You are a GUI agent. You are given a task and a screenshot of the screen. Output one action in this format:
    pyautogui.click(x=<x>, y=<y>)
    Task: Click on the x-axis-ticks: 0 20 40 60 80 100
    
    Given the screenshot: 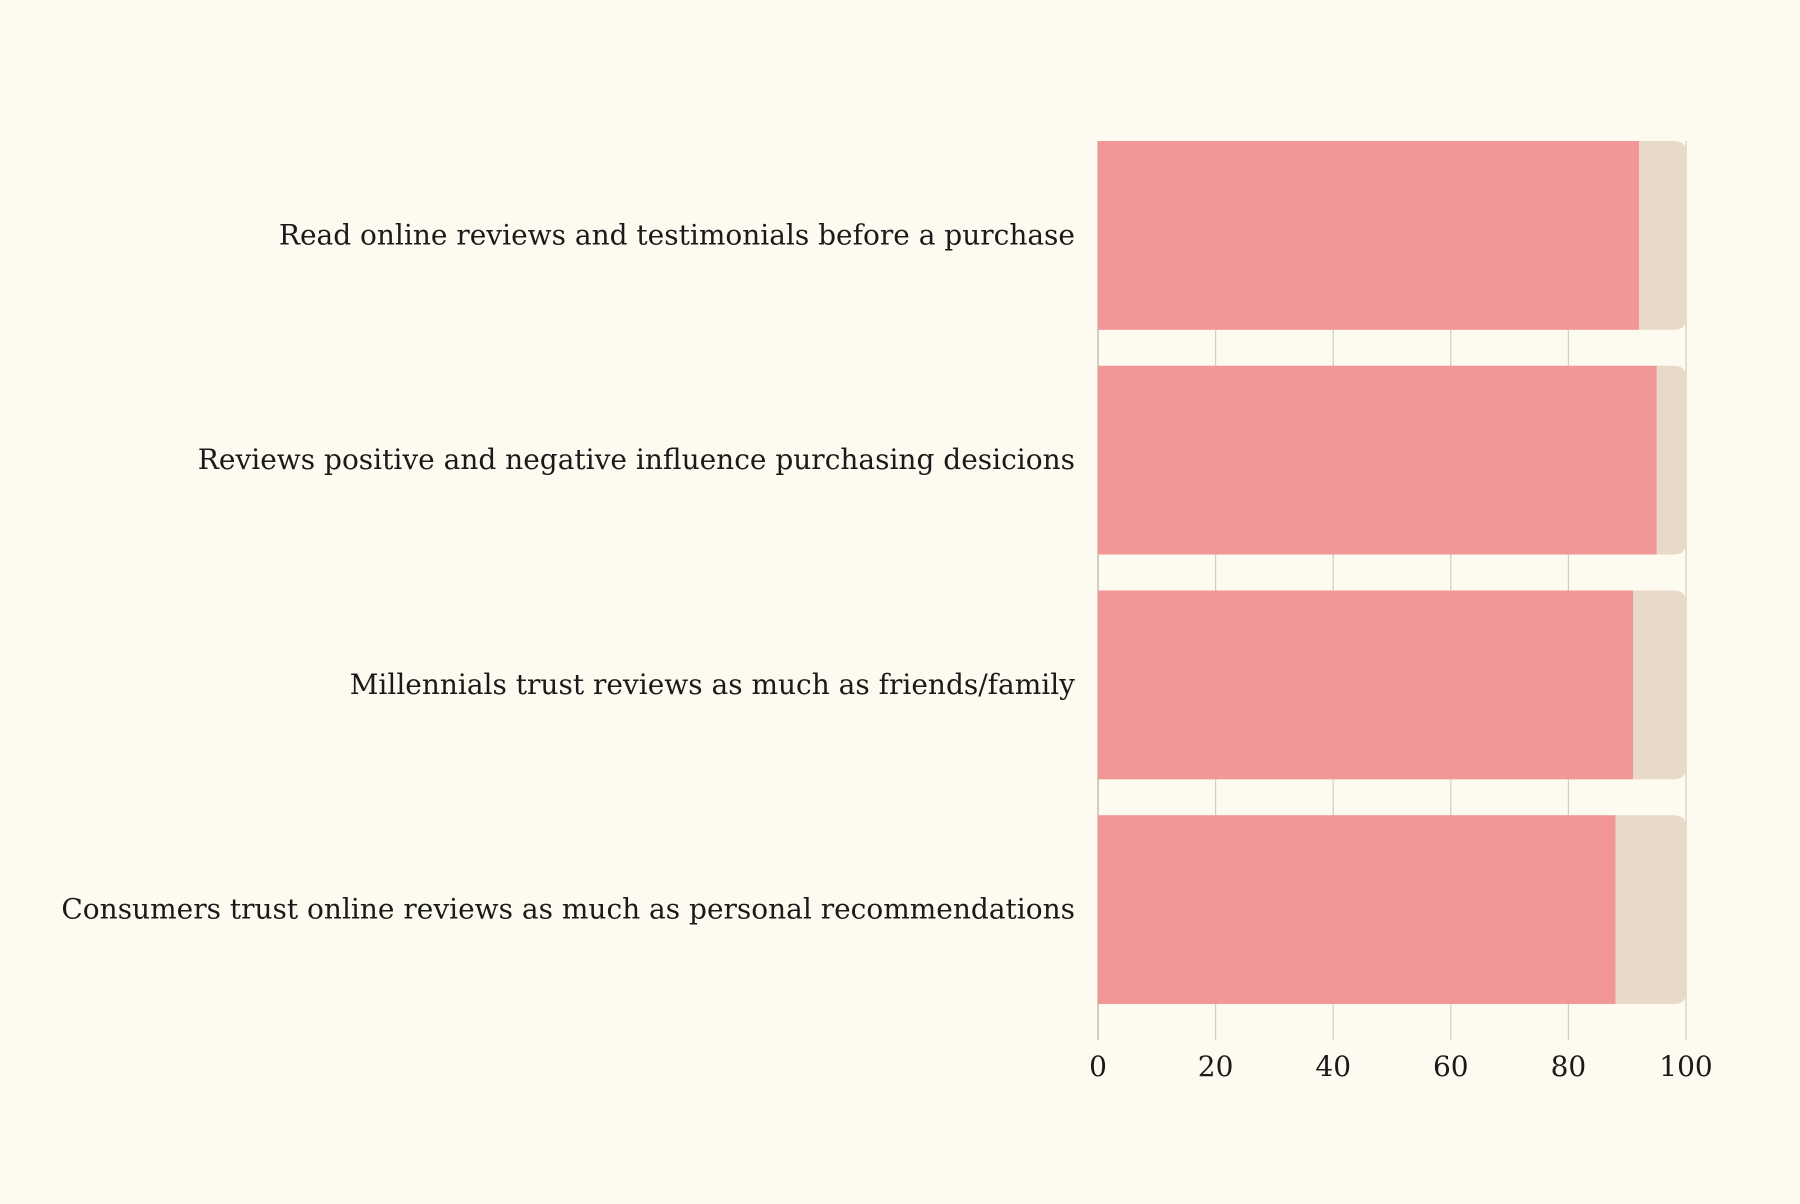 What is the action you would take?
    pyautogui.click(x=1401, y=1066)
    